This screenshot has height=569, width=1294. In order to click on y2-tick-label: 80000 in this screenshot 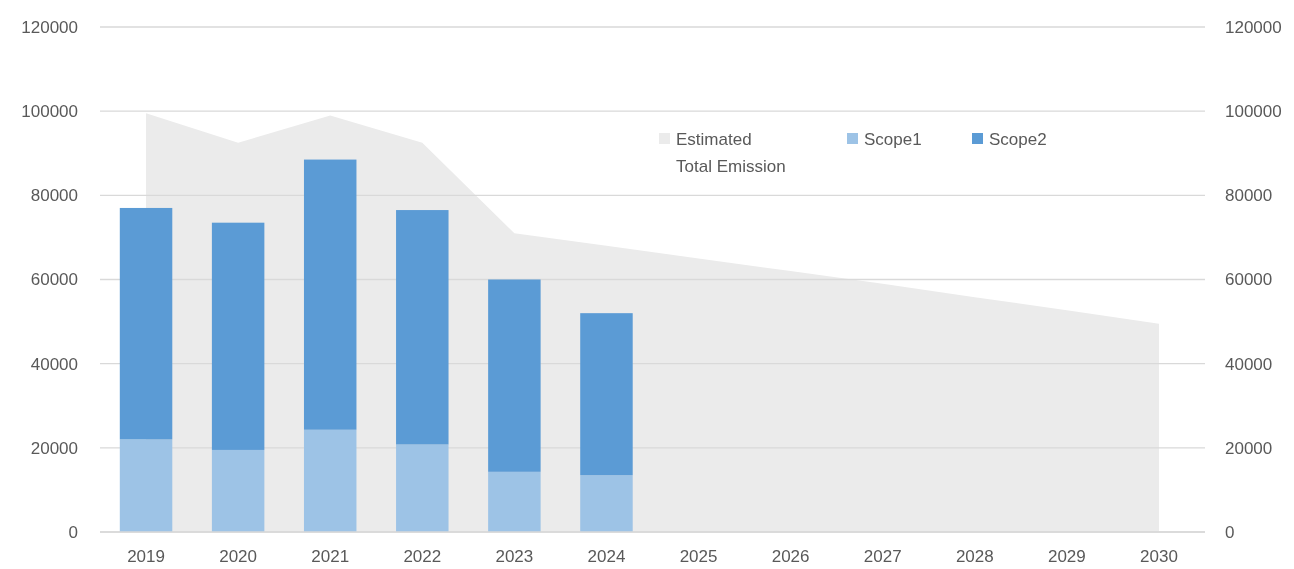, I will do `click(1249, 196)`.